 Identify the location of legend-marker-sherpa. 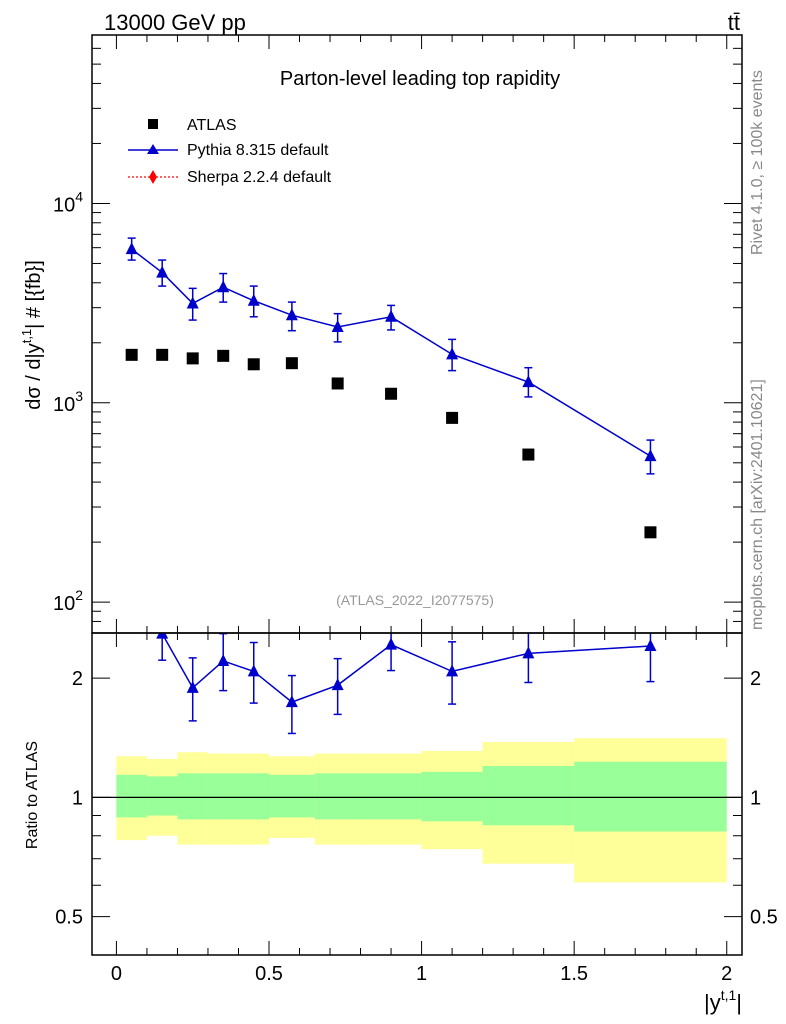
(153, 177).